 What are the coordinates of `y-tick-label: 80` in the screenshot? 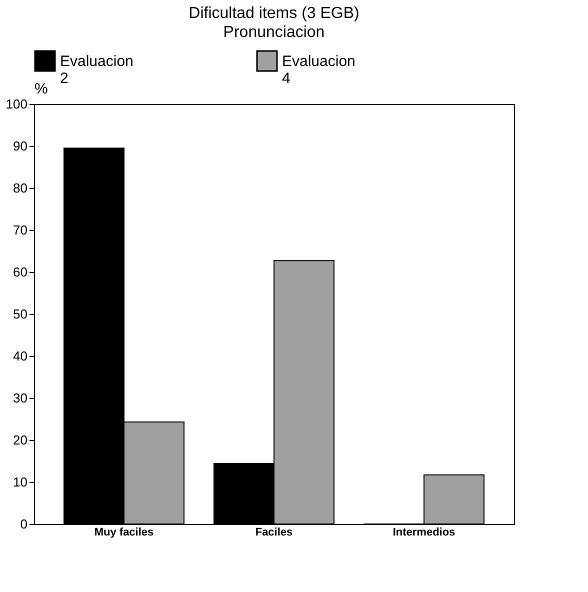 It's located at (20, 188).